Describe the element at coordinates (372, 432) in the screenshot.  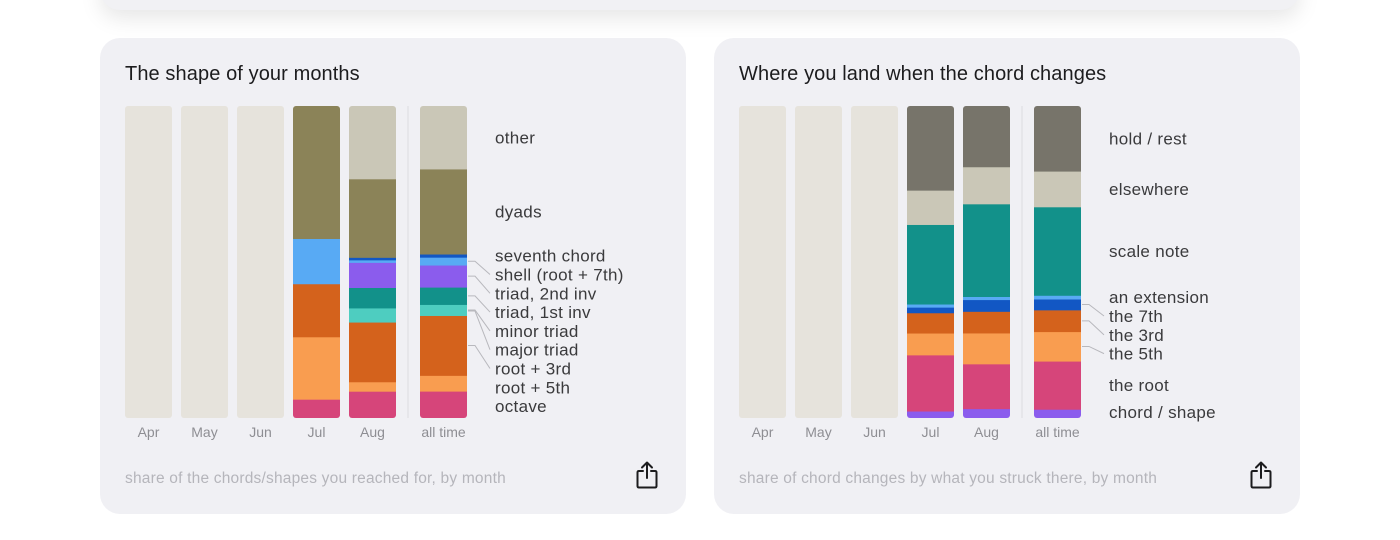
I see `x-tick-label: Aug` at that location.